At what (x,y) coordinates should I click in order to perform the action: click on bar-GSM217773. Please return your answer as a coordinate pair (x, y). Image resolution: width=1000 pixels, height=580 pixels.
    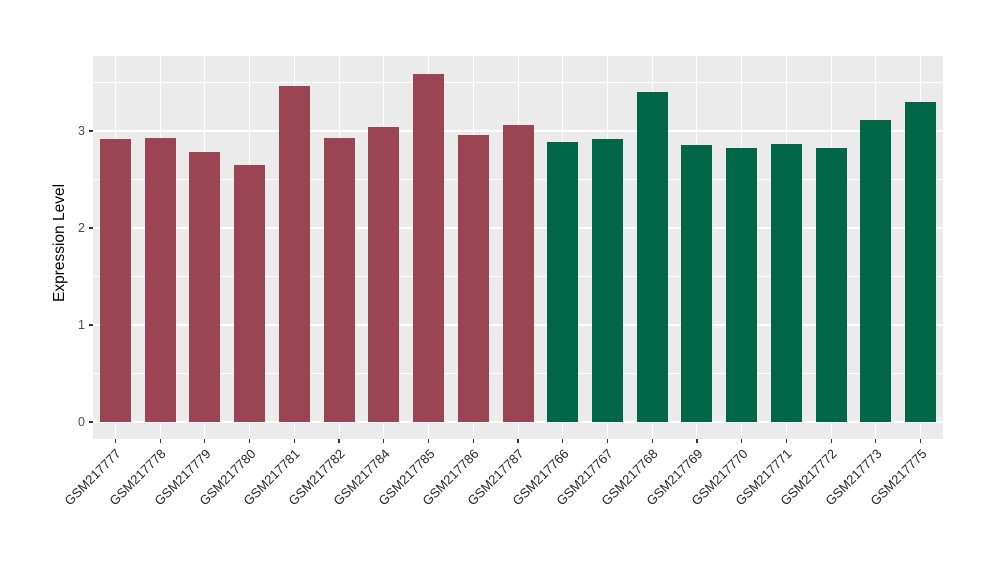
    Looking at the image, I should click on (876, 271).